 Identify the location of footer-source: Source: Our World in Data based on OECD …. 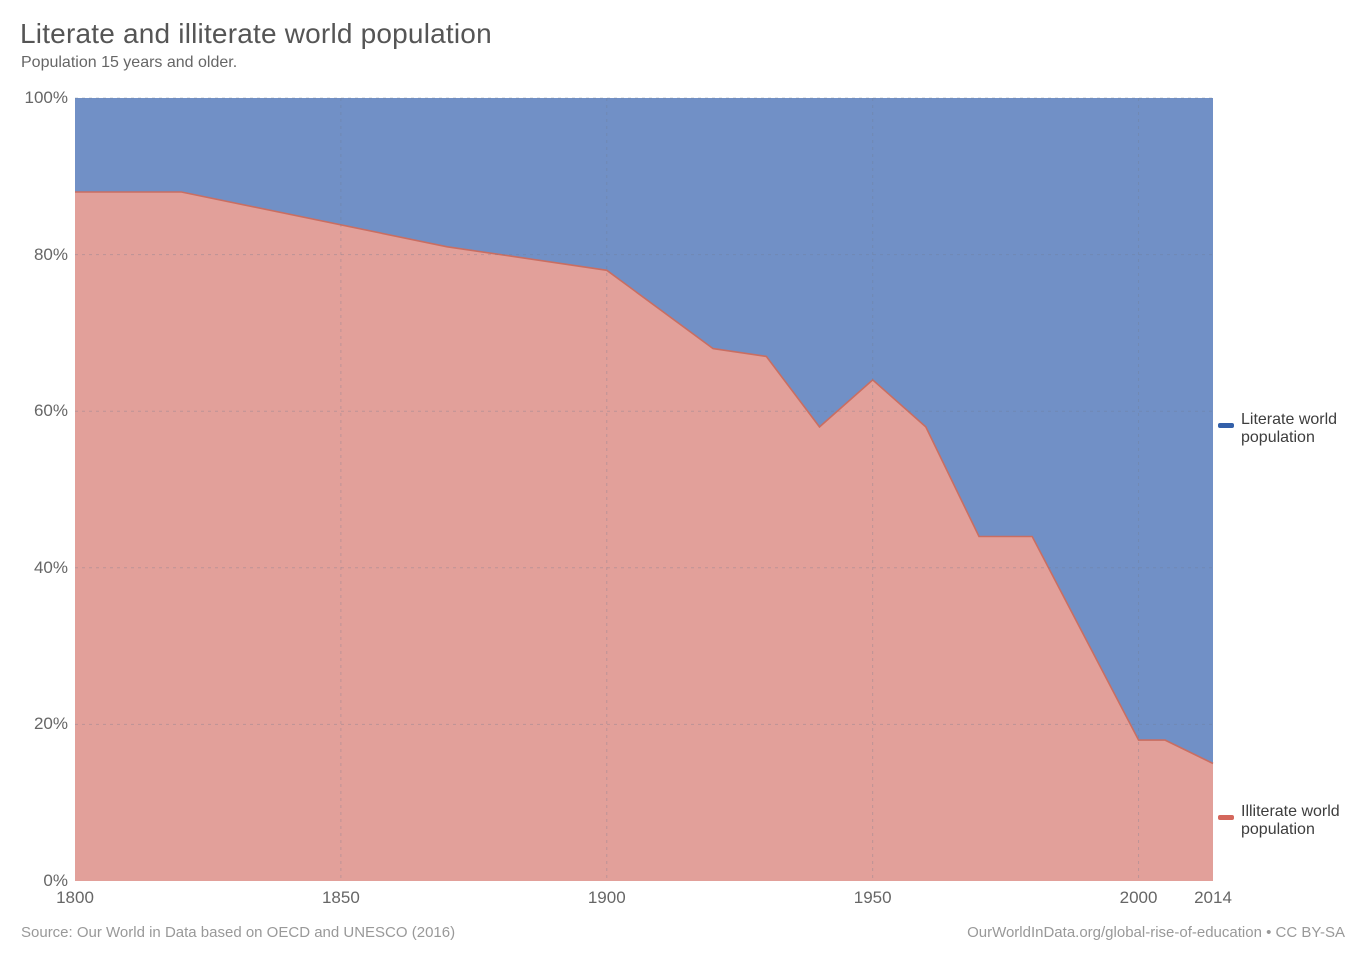
(238, 932).